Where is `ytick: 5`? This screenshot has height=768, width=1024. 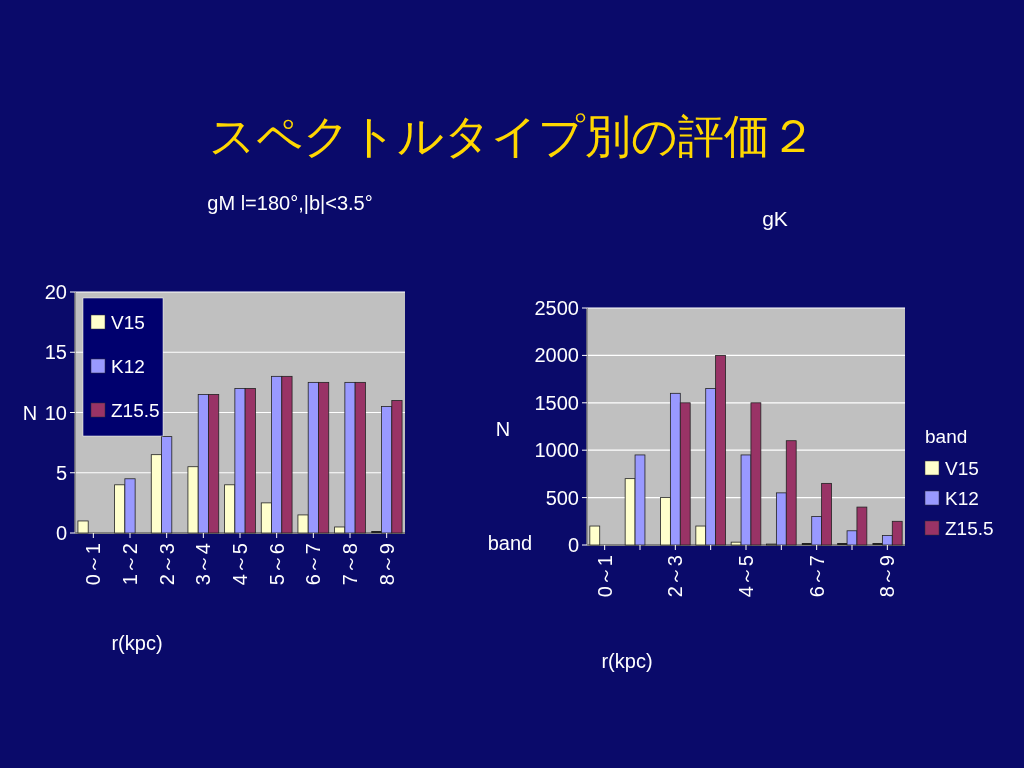
ytick: 5 is located at coordinates (61, 472).